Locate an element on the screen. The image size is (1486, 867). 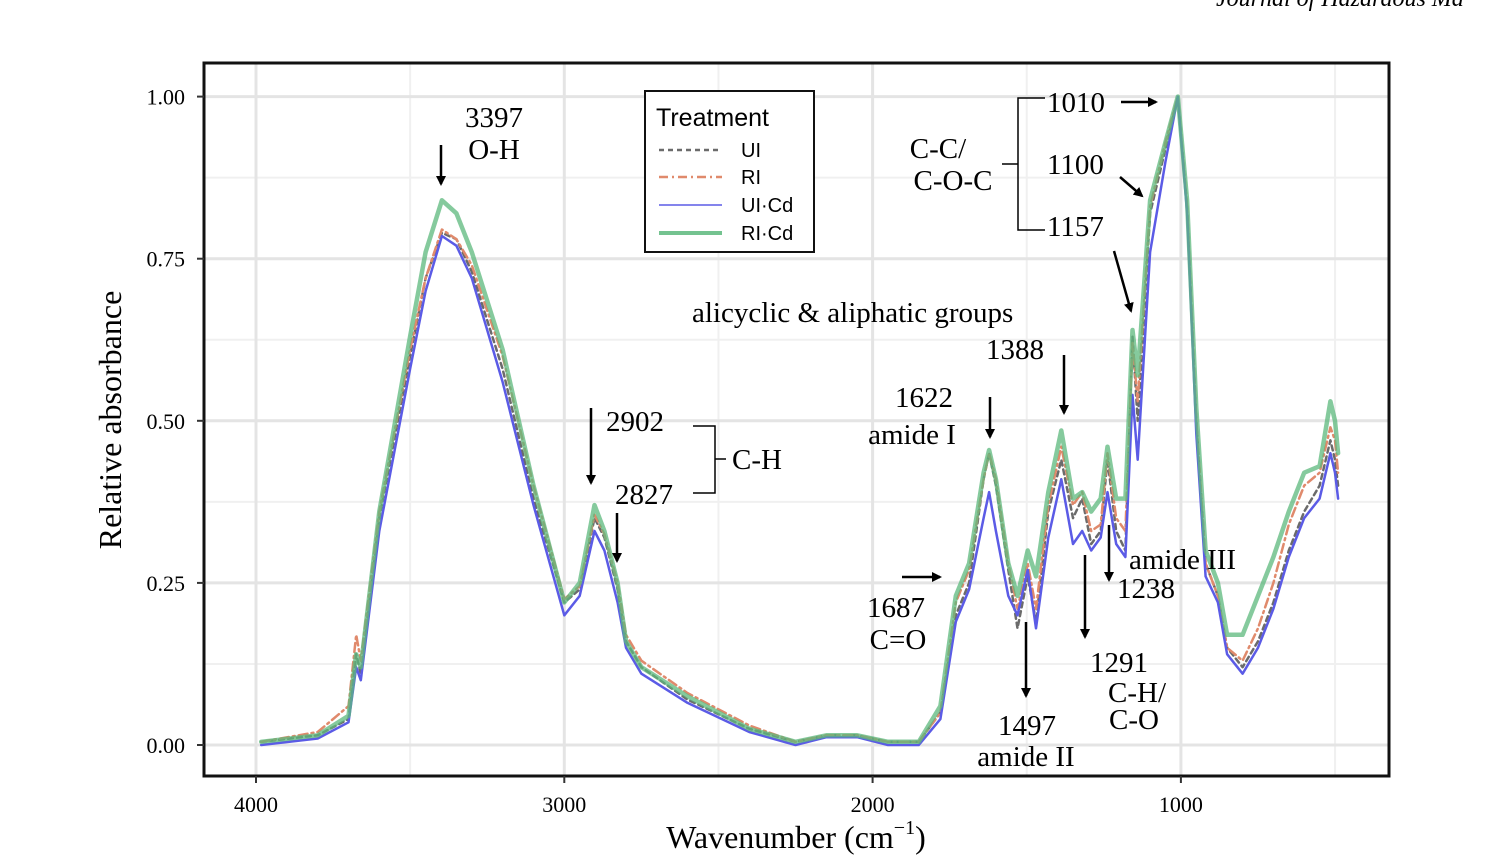
annotation-1291-number: 1291 is located at coordinates (1119, 663).